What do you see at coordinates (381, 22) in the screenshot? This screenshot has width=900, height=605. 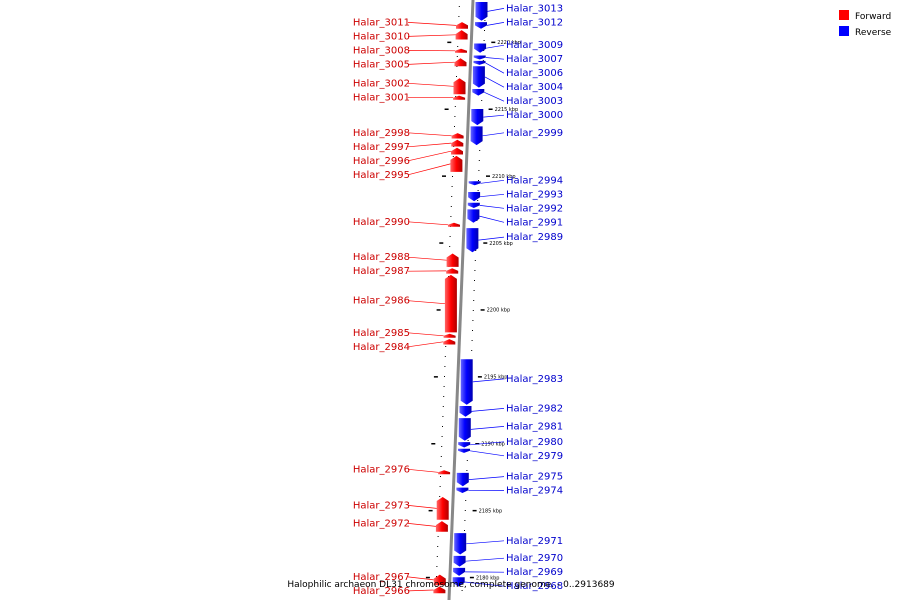 I see `gene-label: Halar_3011` at bounding box center [381, 22].